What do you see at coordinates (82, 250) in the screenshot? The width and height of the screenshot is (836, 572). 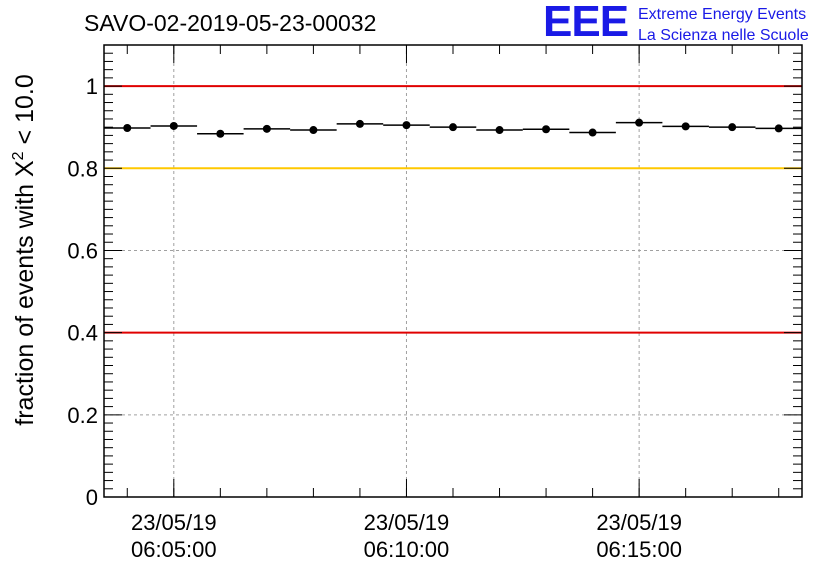 I see `y-tick-label-3: 0.6` at bounding box center [82, 250].